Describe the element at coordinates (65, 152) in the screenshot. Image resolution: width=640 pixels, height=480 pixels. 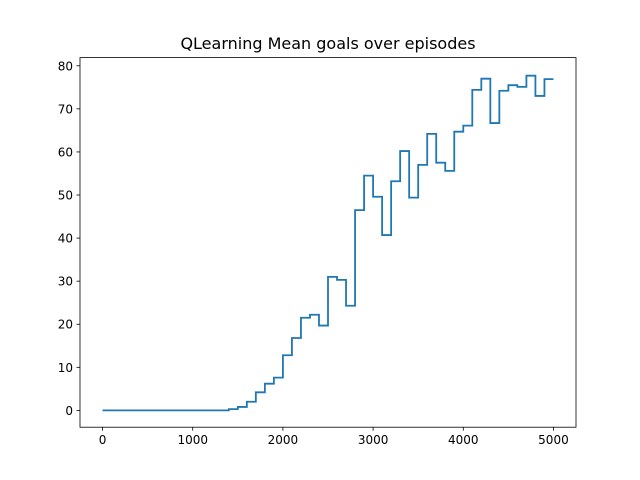
I see `y-tick-label: 60` at that location.